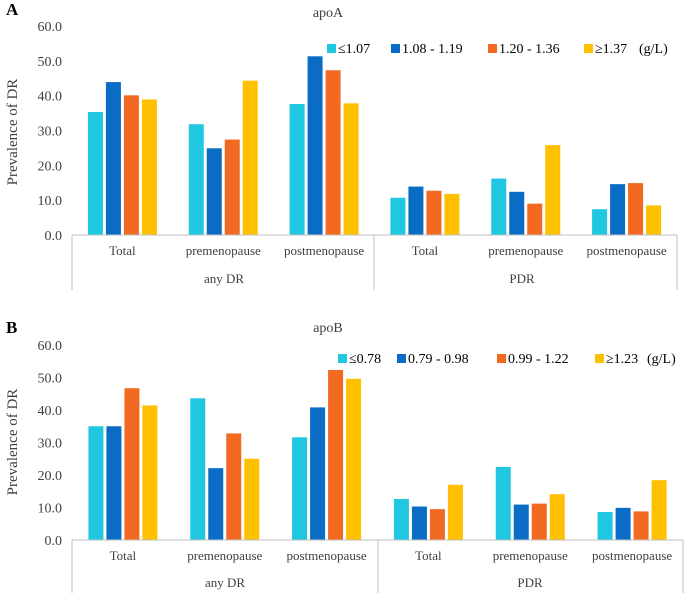 Image resolution: width=685 pixels, height=593 pixels. What do you see at coordinates (538, 359) in the screenshot?
I see `legend-label-3: 0.99 - 1.22` at bounding box center [538, 359].